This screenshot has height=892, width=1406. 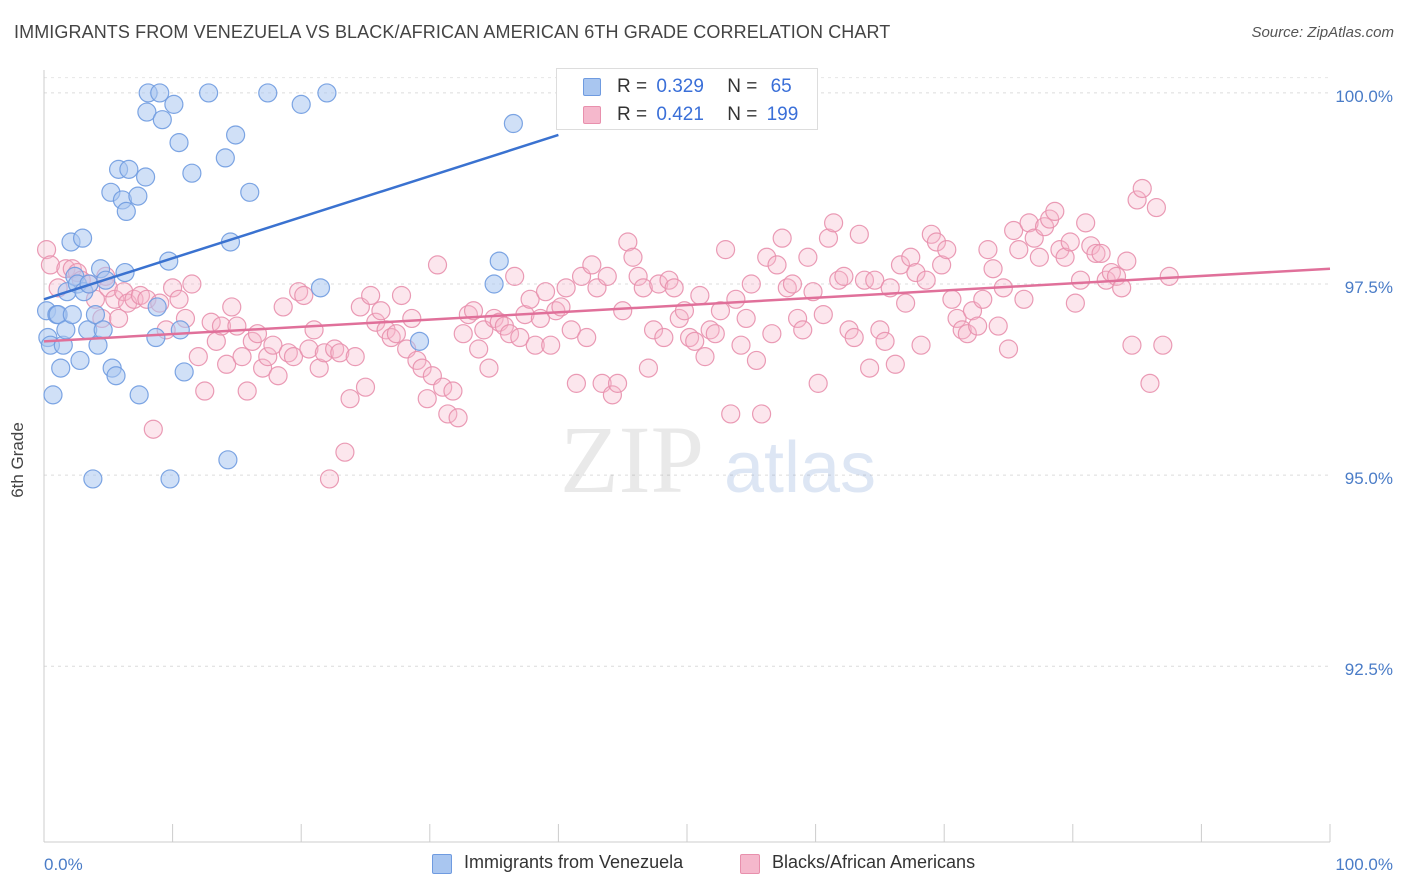 What do you see at coordinates (800, 468) in the screenshot?
I see `watermark-atlas: atlas` at bounding box center [800, 468].